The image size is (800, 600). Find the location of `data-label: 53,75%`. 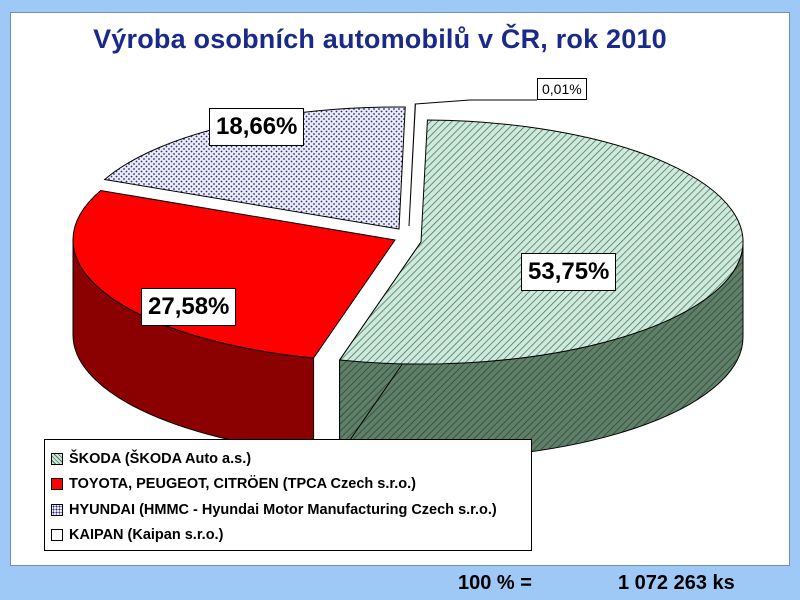

data-label: 53,75% is located at coordinates (569, 272).